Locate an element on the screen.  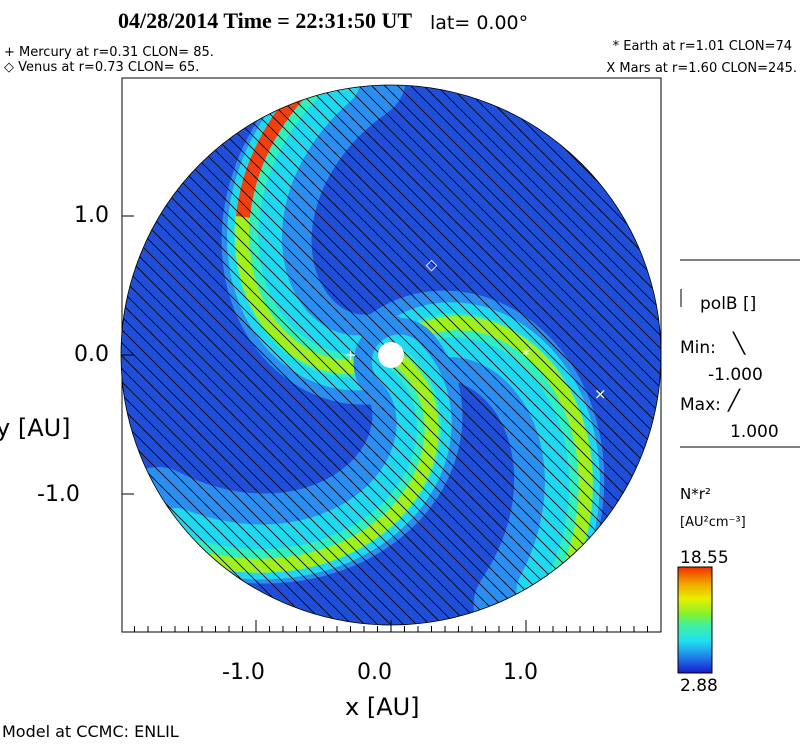
colorbar-min: 2.88 is located at coordinates (699, 686).